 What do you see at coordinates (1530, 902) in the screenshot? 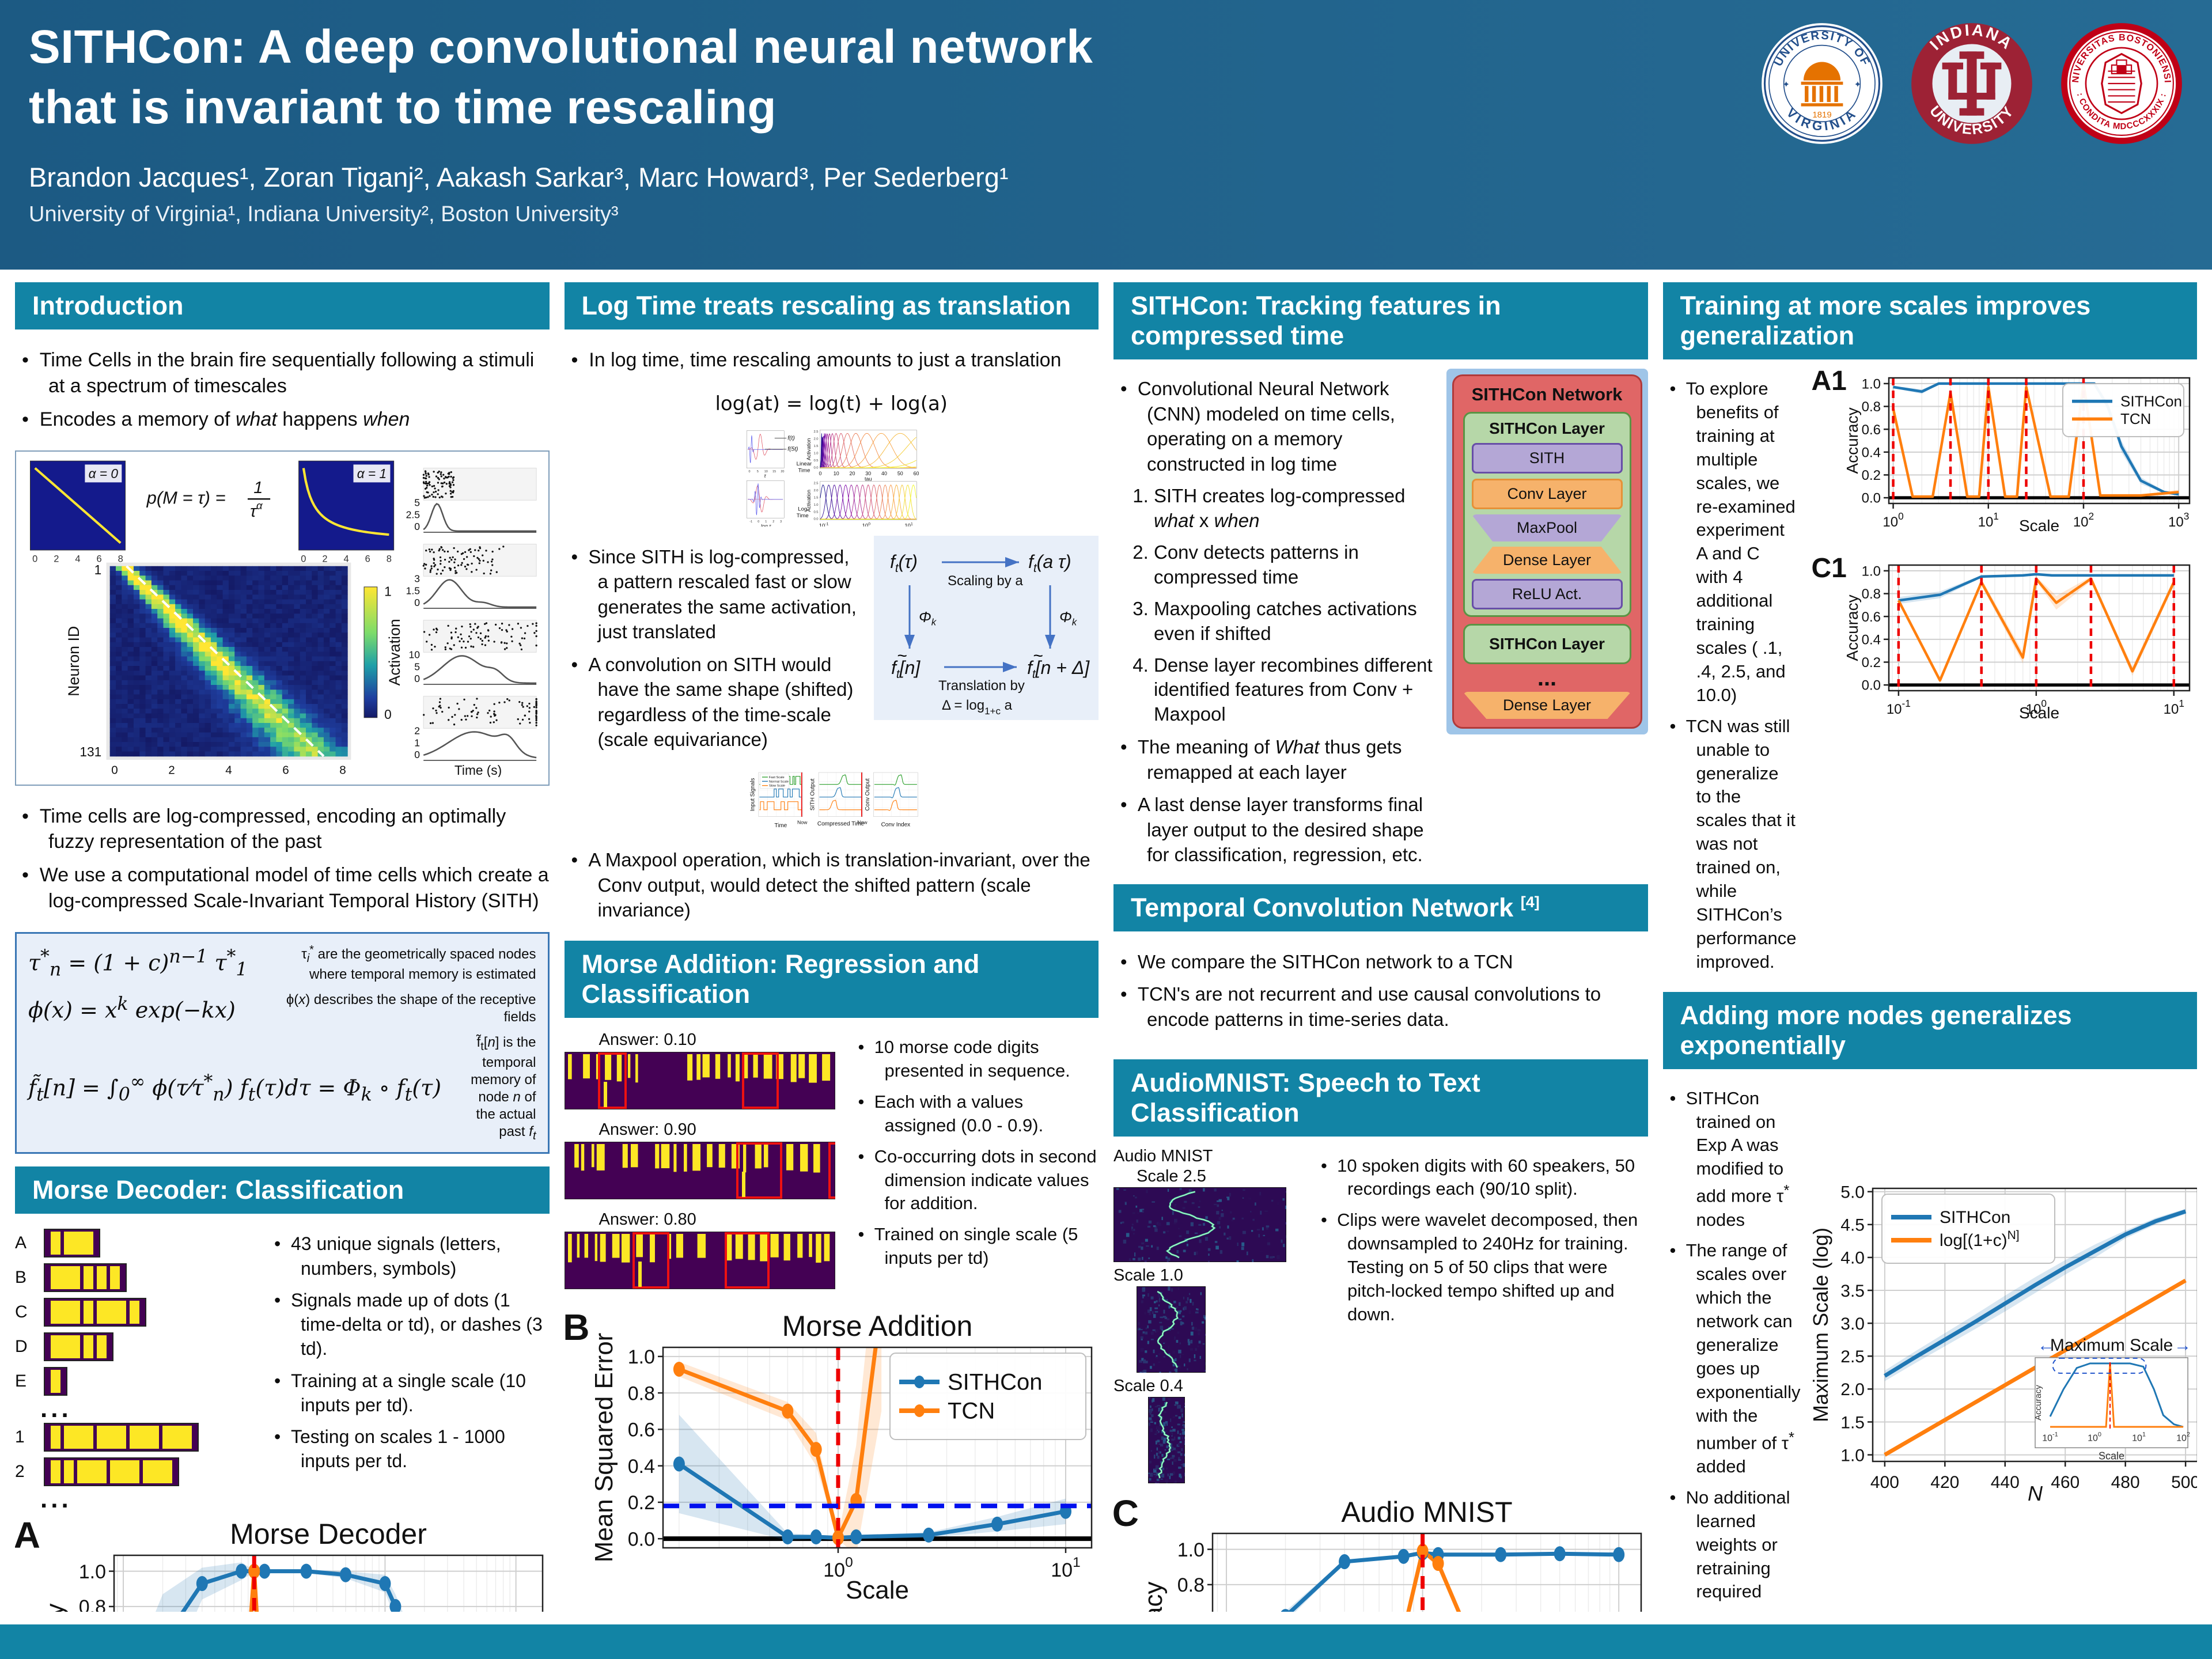
I see `tcn-citation-sup: [4]` at bounding box center [1530, 902].